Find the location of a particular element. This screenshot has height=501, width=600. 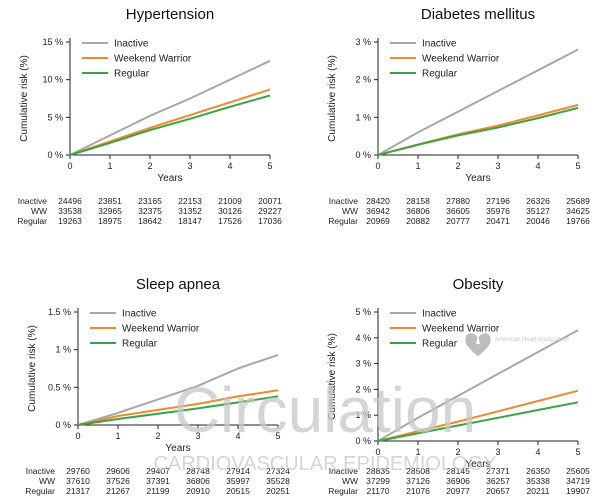

aha-logo: American Heart Association is located at coordinates (517, 344).